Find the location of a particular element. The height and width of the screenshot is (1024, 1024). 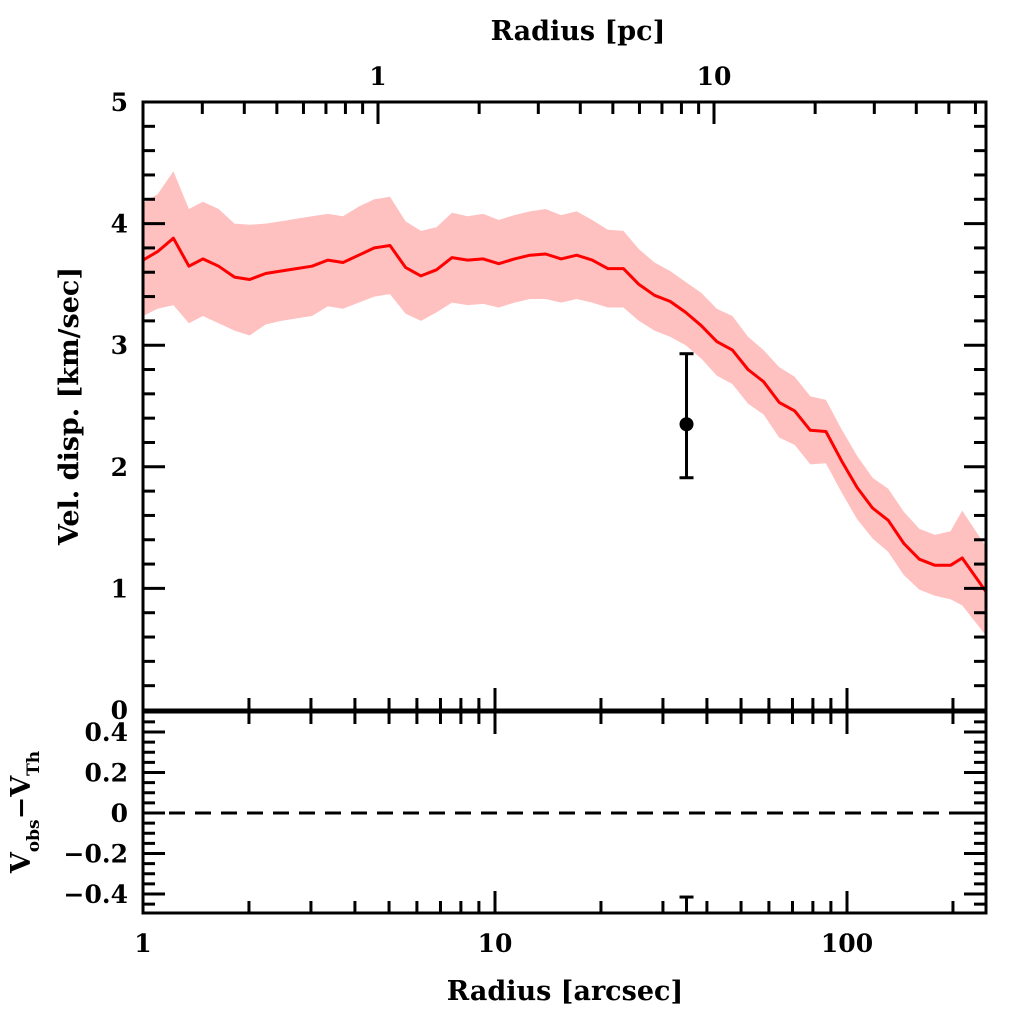

y-tick-label-main: 5 is located at coordinates (119, 102).